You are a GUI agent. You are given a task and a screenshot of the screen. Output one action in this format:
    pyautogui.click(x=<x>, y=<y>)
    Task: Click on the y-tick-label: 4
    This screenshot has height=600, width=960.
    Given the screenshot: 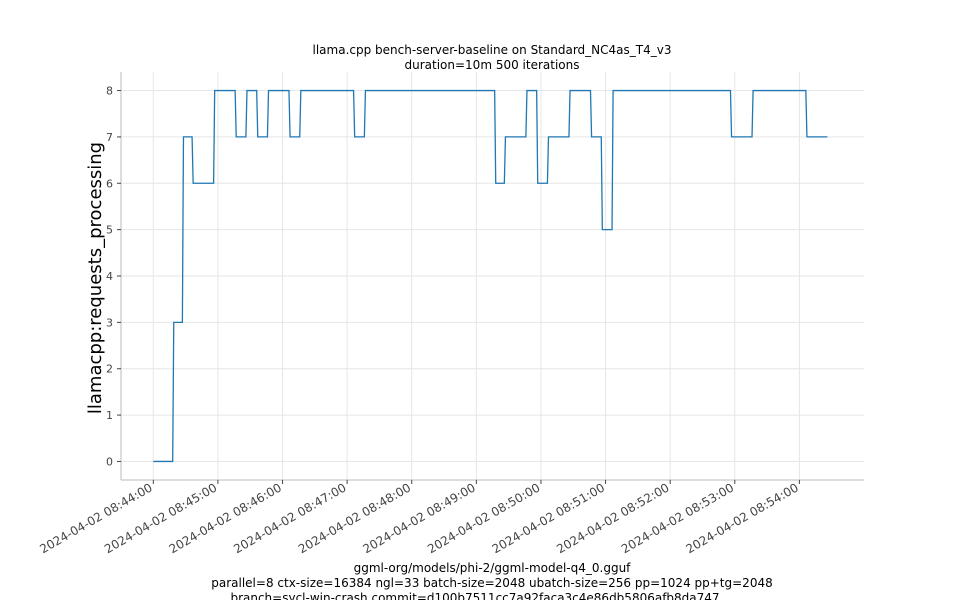 What is the action you would take?
    pyautogui.click(x=109, y=276)
    